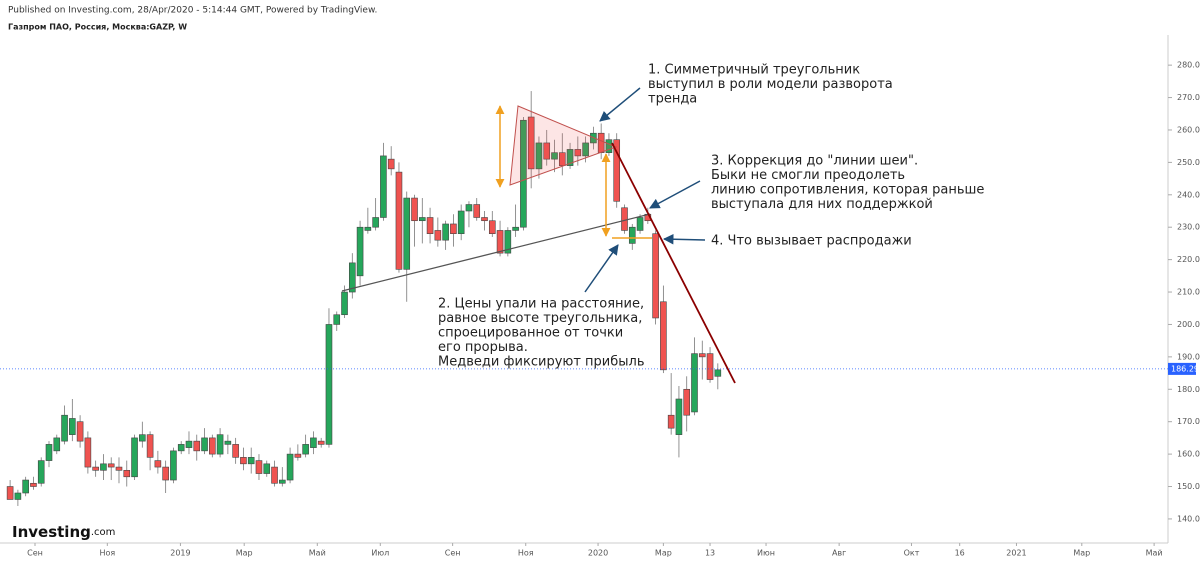  What do you see at coordinates (1188, 518) in the screenshot?
I see `y-tick-label: 140.00` at bounding box center [1188, 518].